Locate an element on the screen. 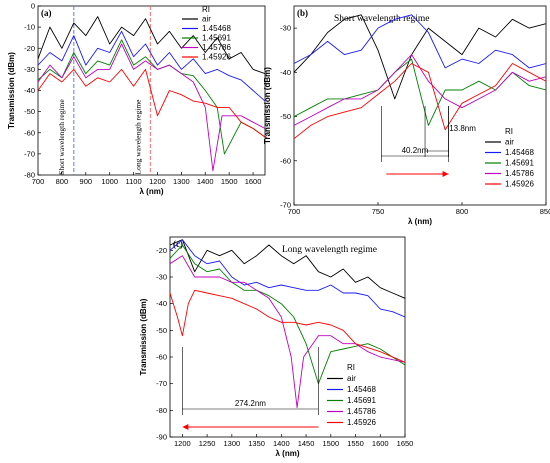  x-tick-label: 1100 is located at coordinates (134, 181).